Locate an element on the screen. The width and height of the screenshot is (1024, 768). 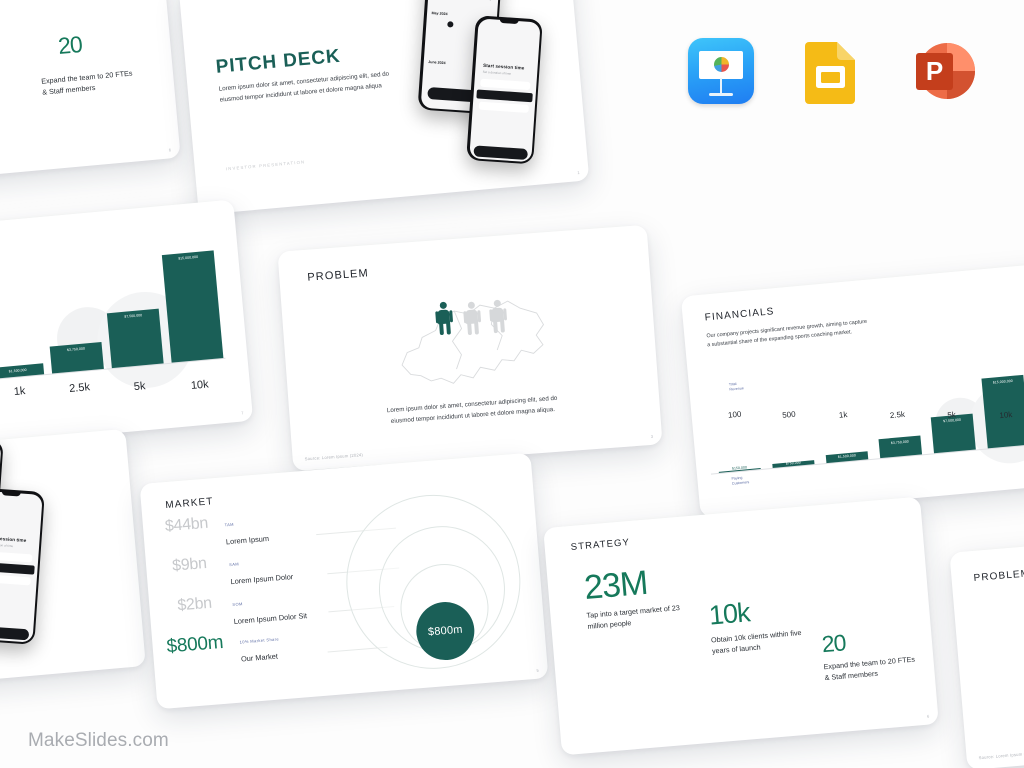
powerpoint-app-icon: P is located at coordinates (943, 71).